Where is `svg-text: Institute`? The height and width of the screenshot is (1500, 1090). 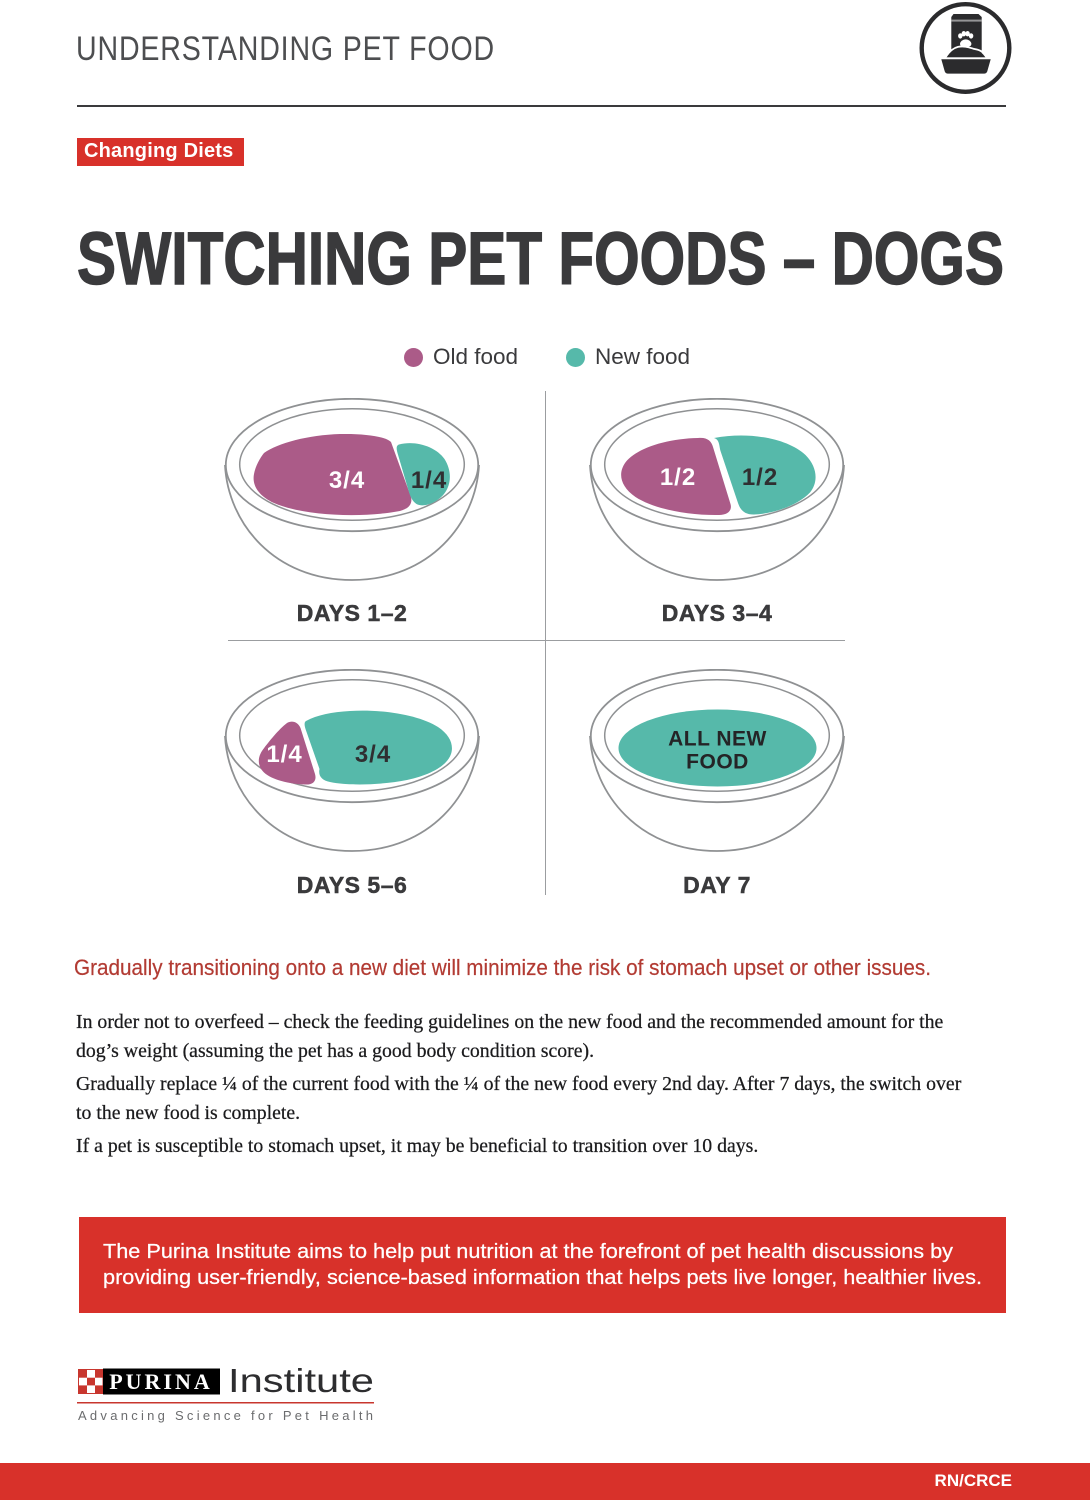
svg-text: Institute is located at coordinates (301, 1382).